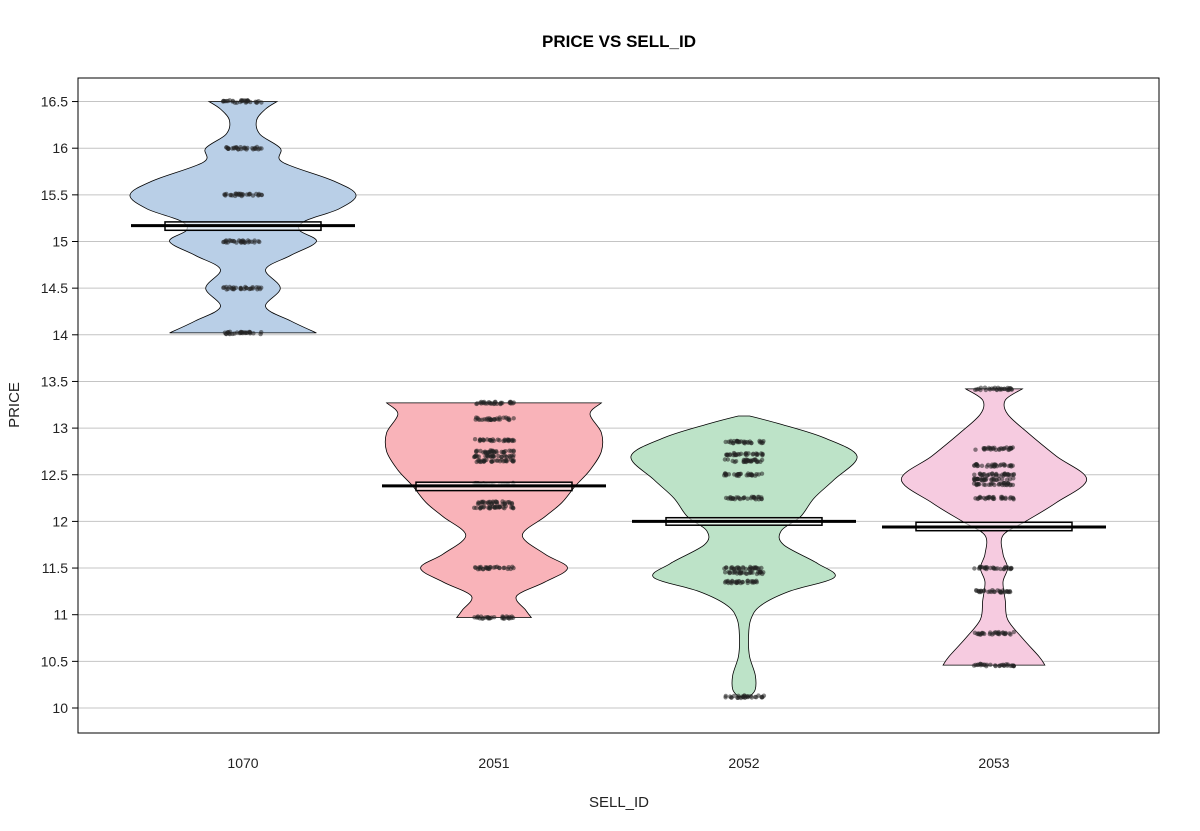 Image resolution: width=1200 pixels, height=831 pixels. Describe the element at coordinates (54, 661) in the screenshot. I see `y-tick-label: 10.5` at that location.